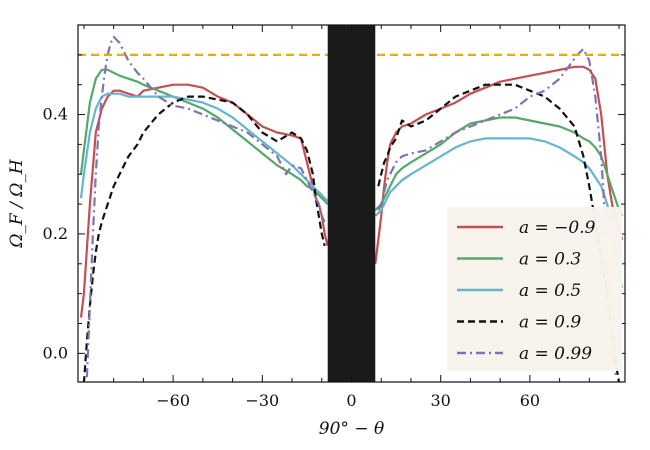 The image size is (650, 450). I want to click on legend: a = −0.9 a = 0.3 a = 0.5 a = 0.9 a = 0.99, so click(534, 289).